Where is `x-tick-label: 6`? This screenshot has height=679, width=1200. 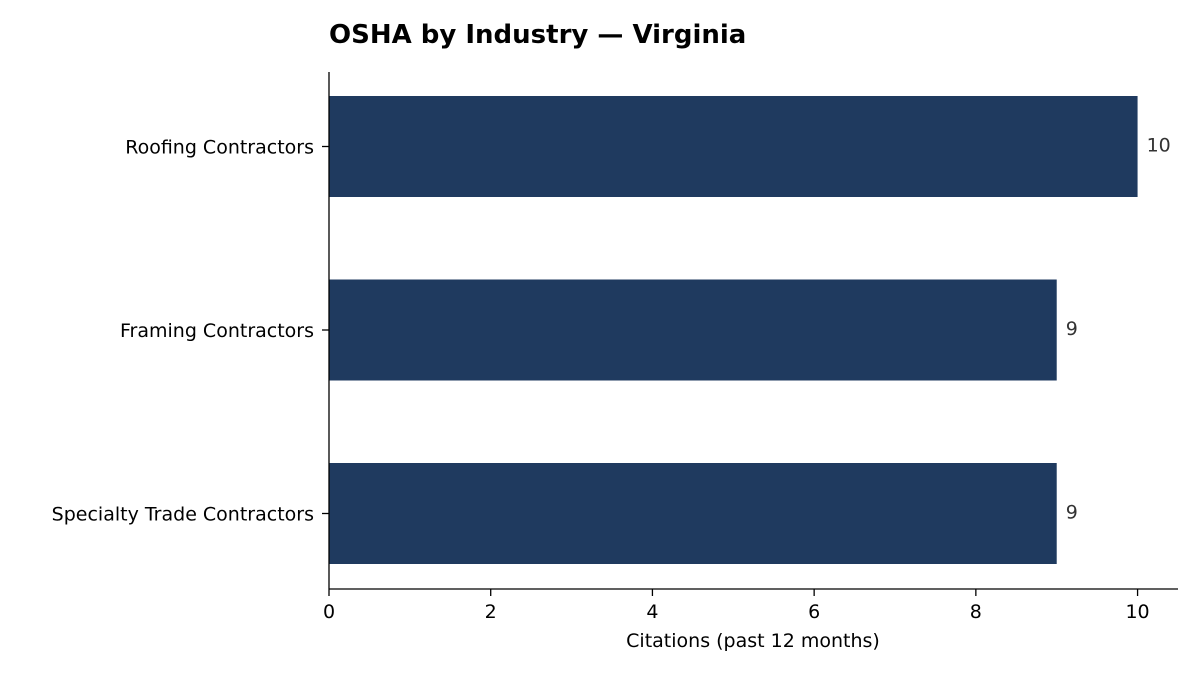
x-tick-label: 6 is located at coordinates (814, 612).